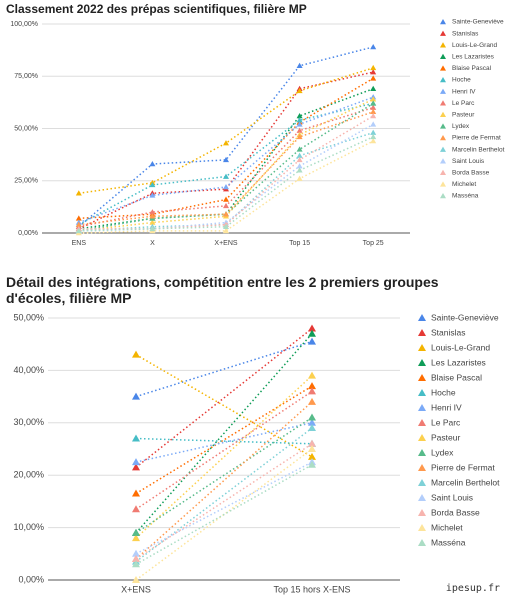 This screenshot has height=600, width=508. What do you see at coordinates (311, 589) in the screenshot?
I see `x-tick-label: Top 15 hors X-ENS` at bounding box center [311, 589].